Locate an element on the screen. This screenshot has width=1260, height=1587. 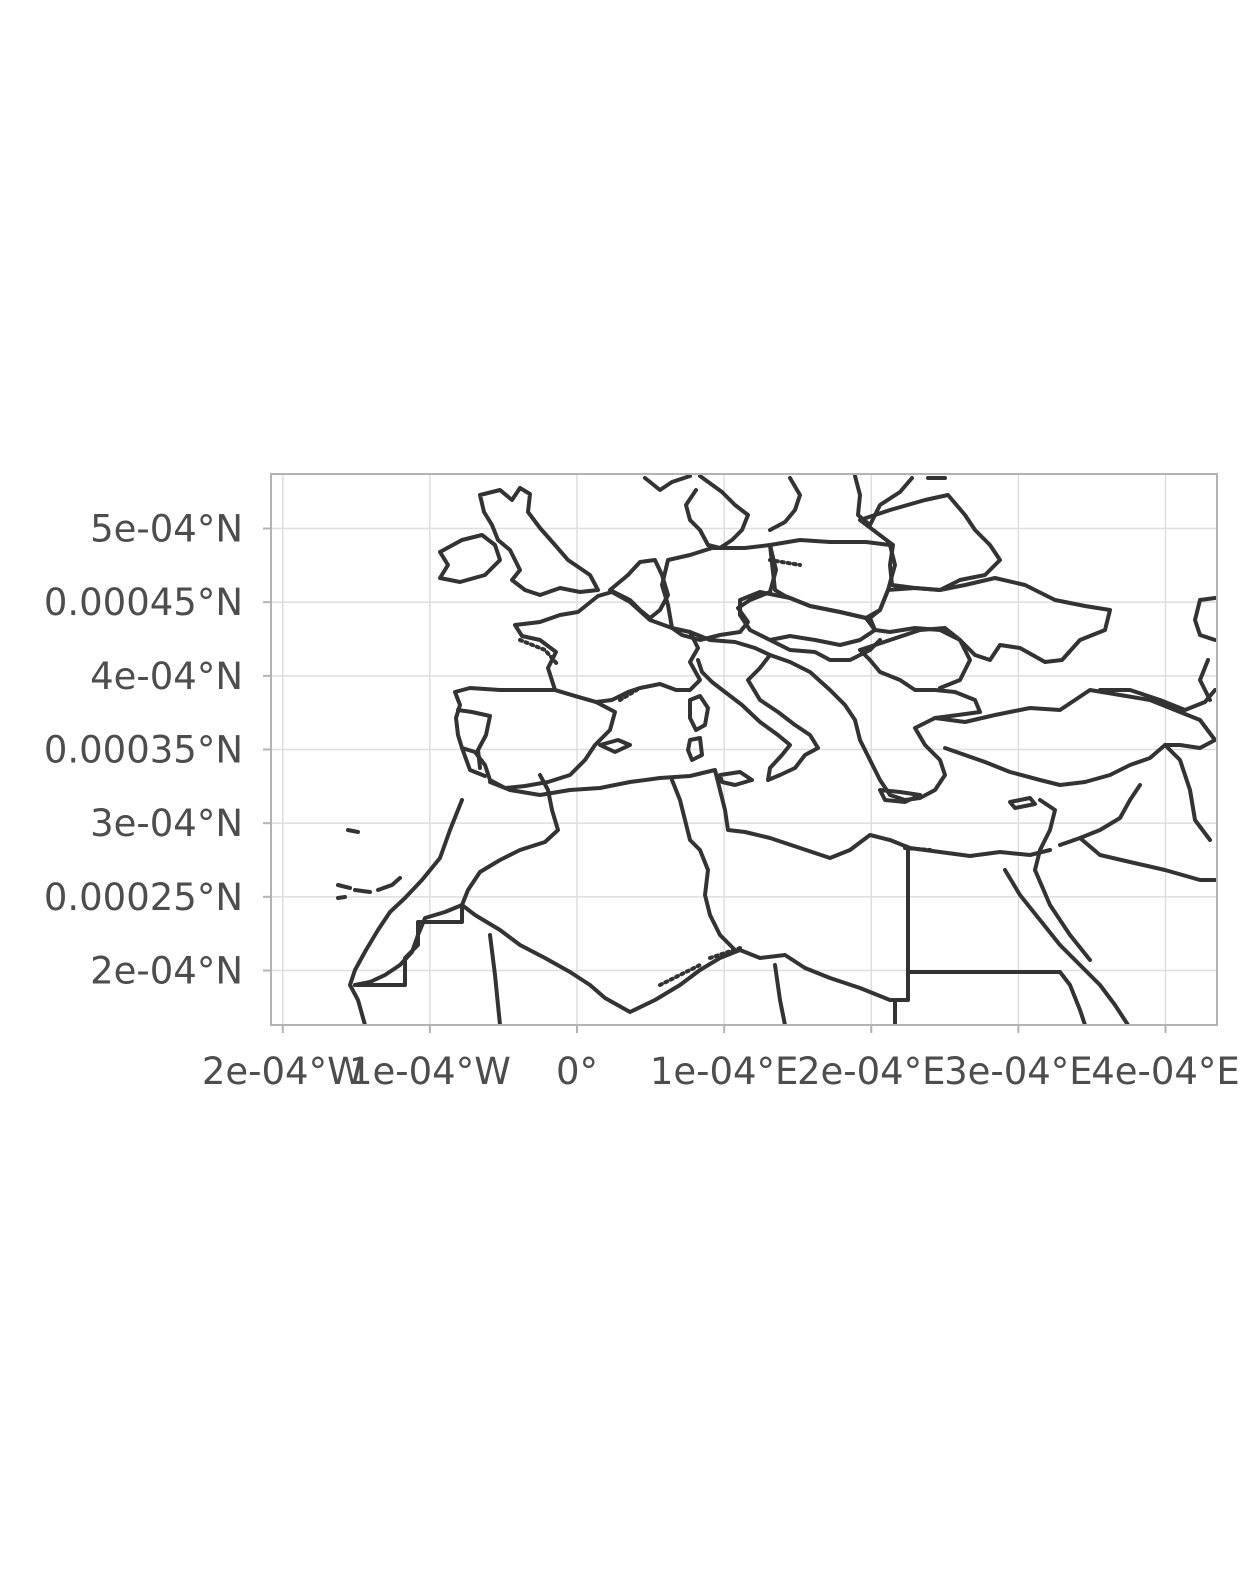
border-balkans is located at coordinates (875, 714).